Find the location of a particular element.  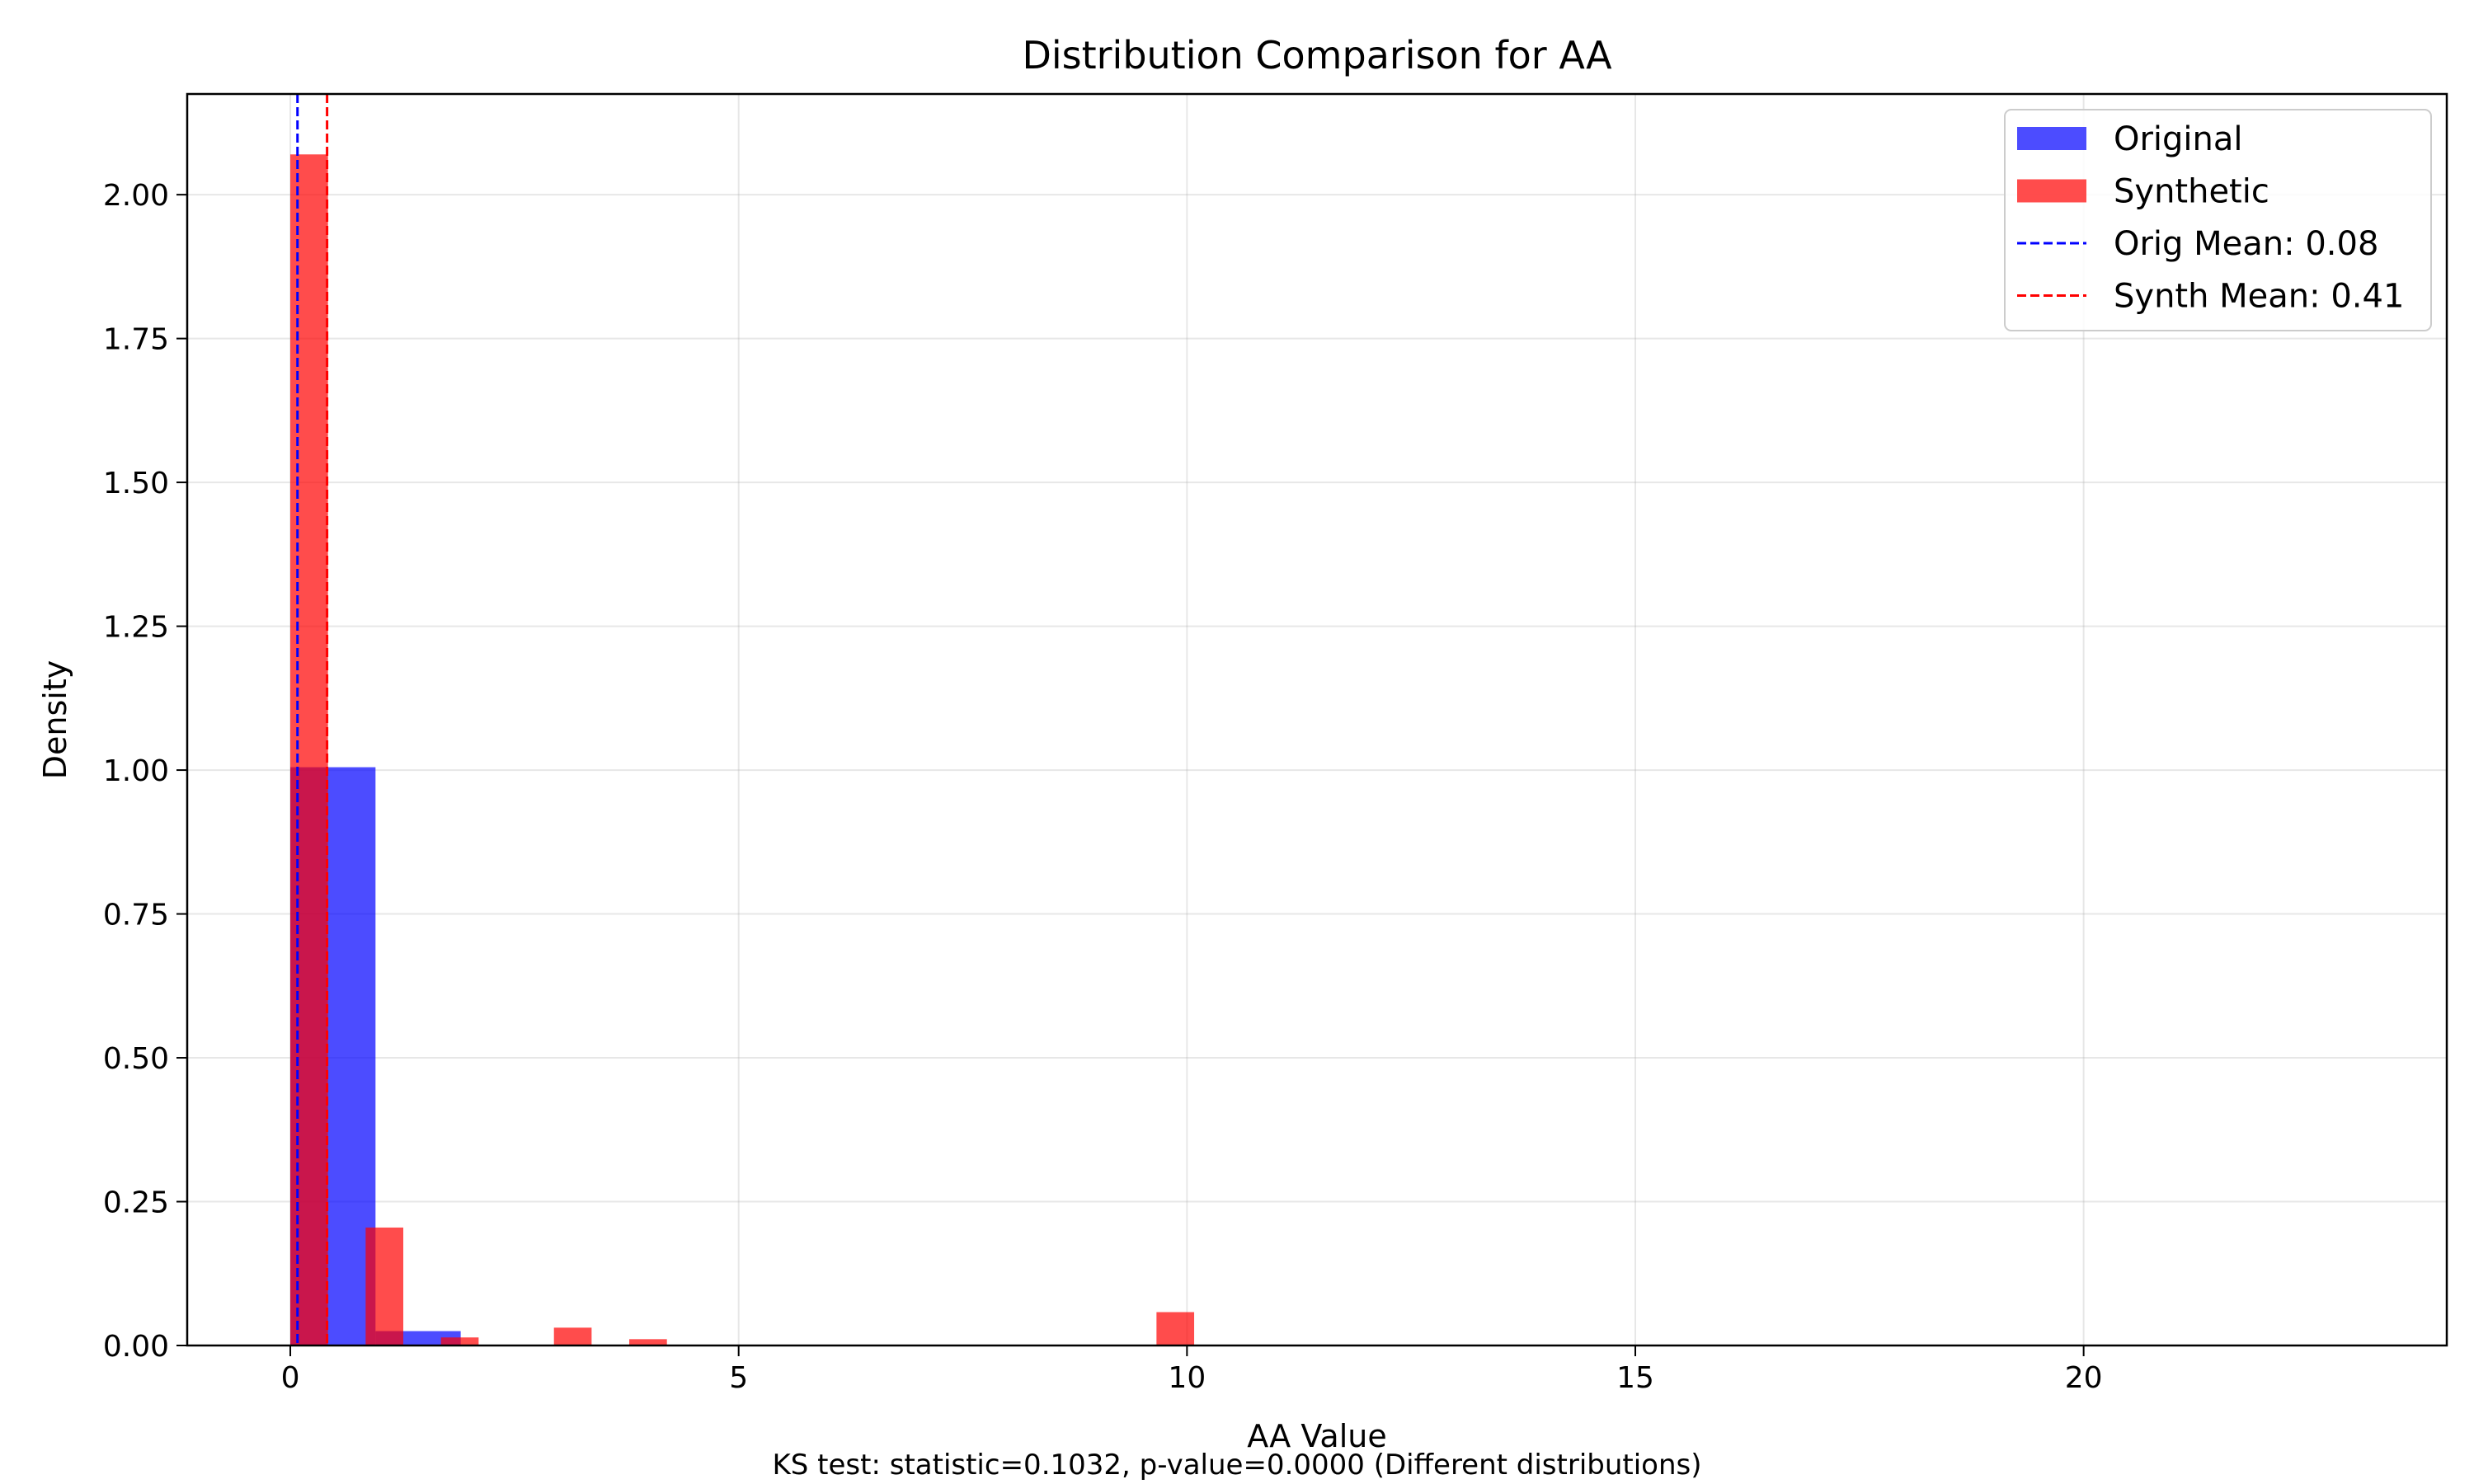

y-tick-label: 0.75 is located at coordinates (136, 915).